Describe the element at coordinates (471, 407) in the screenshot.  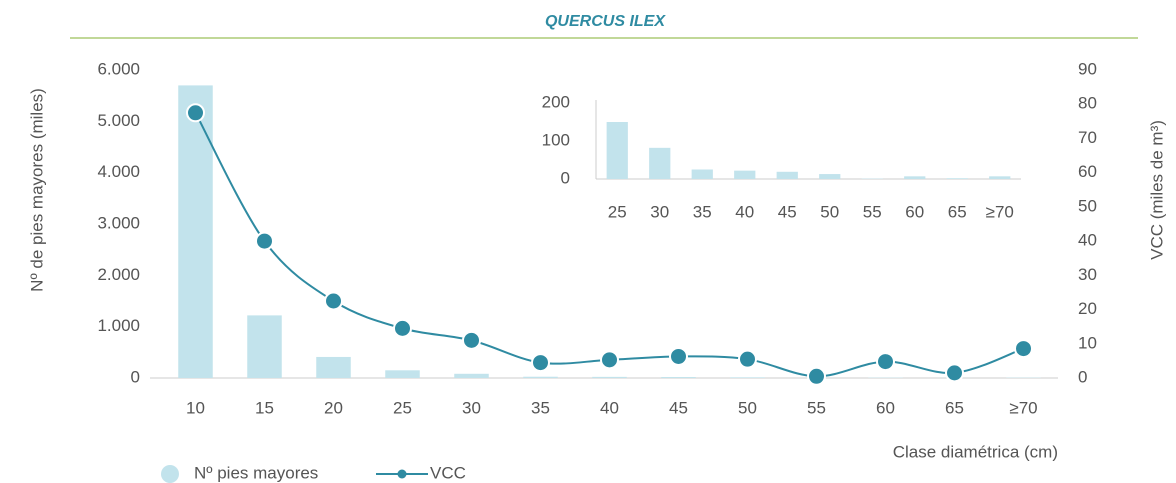
I see `x-tick-label: 30` at that location.